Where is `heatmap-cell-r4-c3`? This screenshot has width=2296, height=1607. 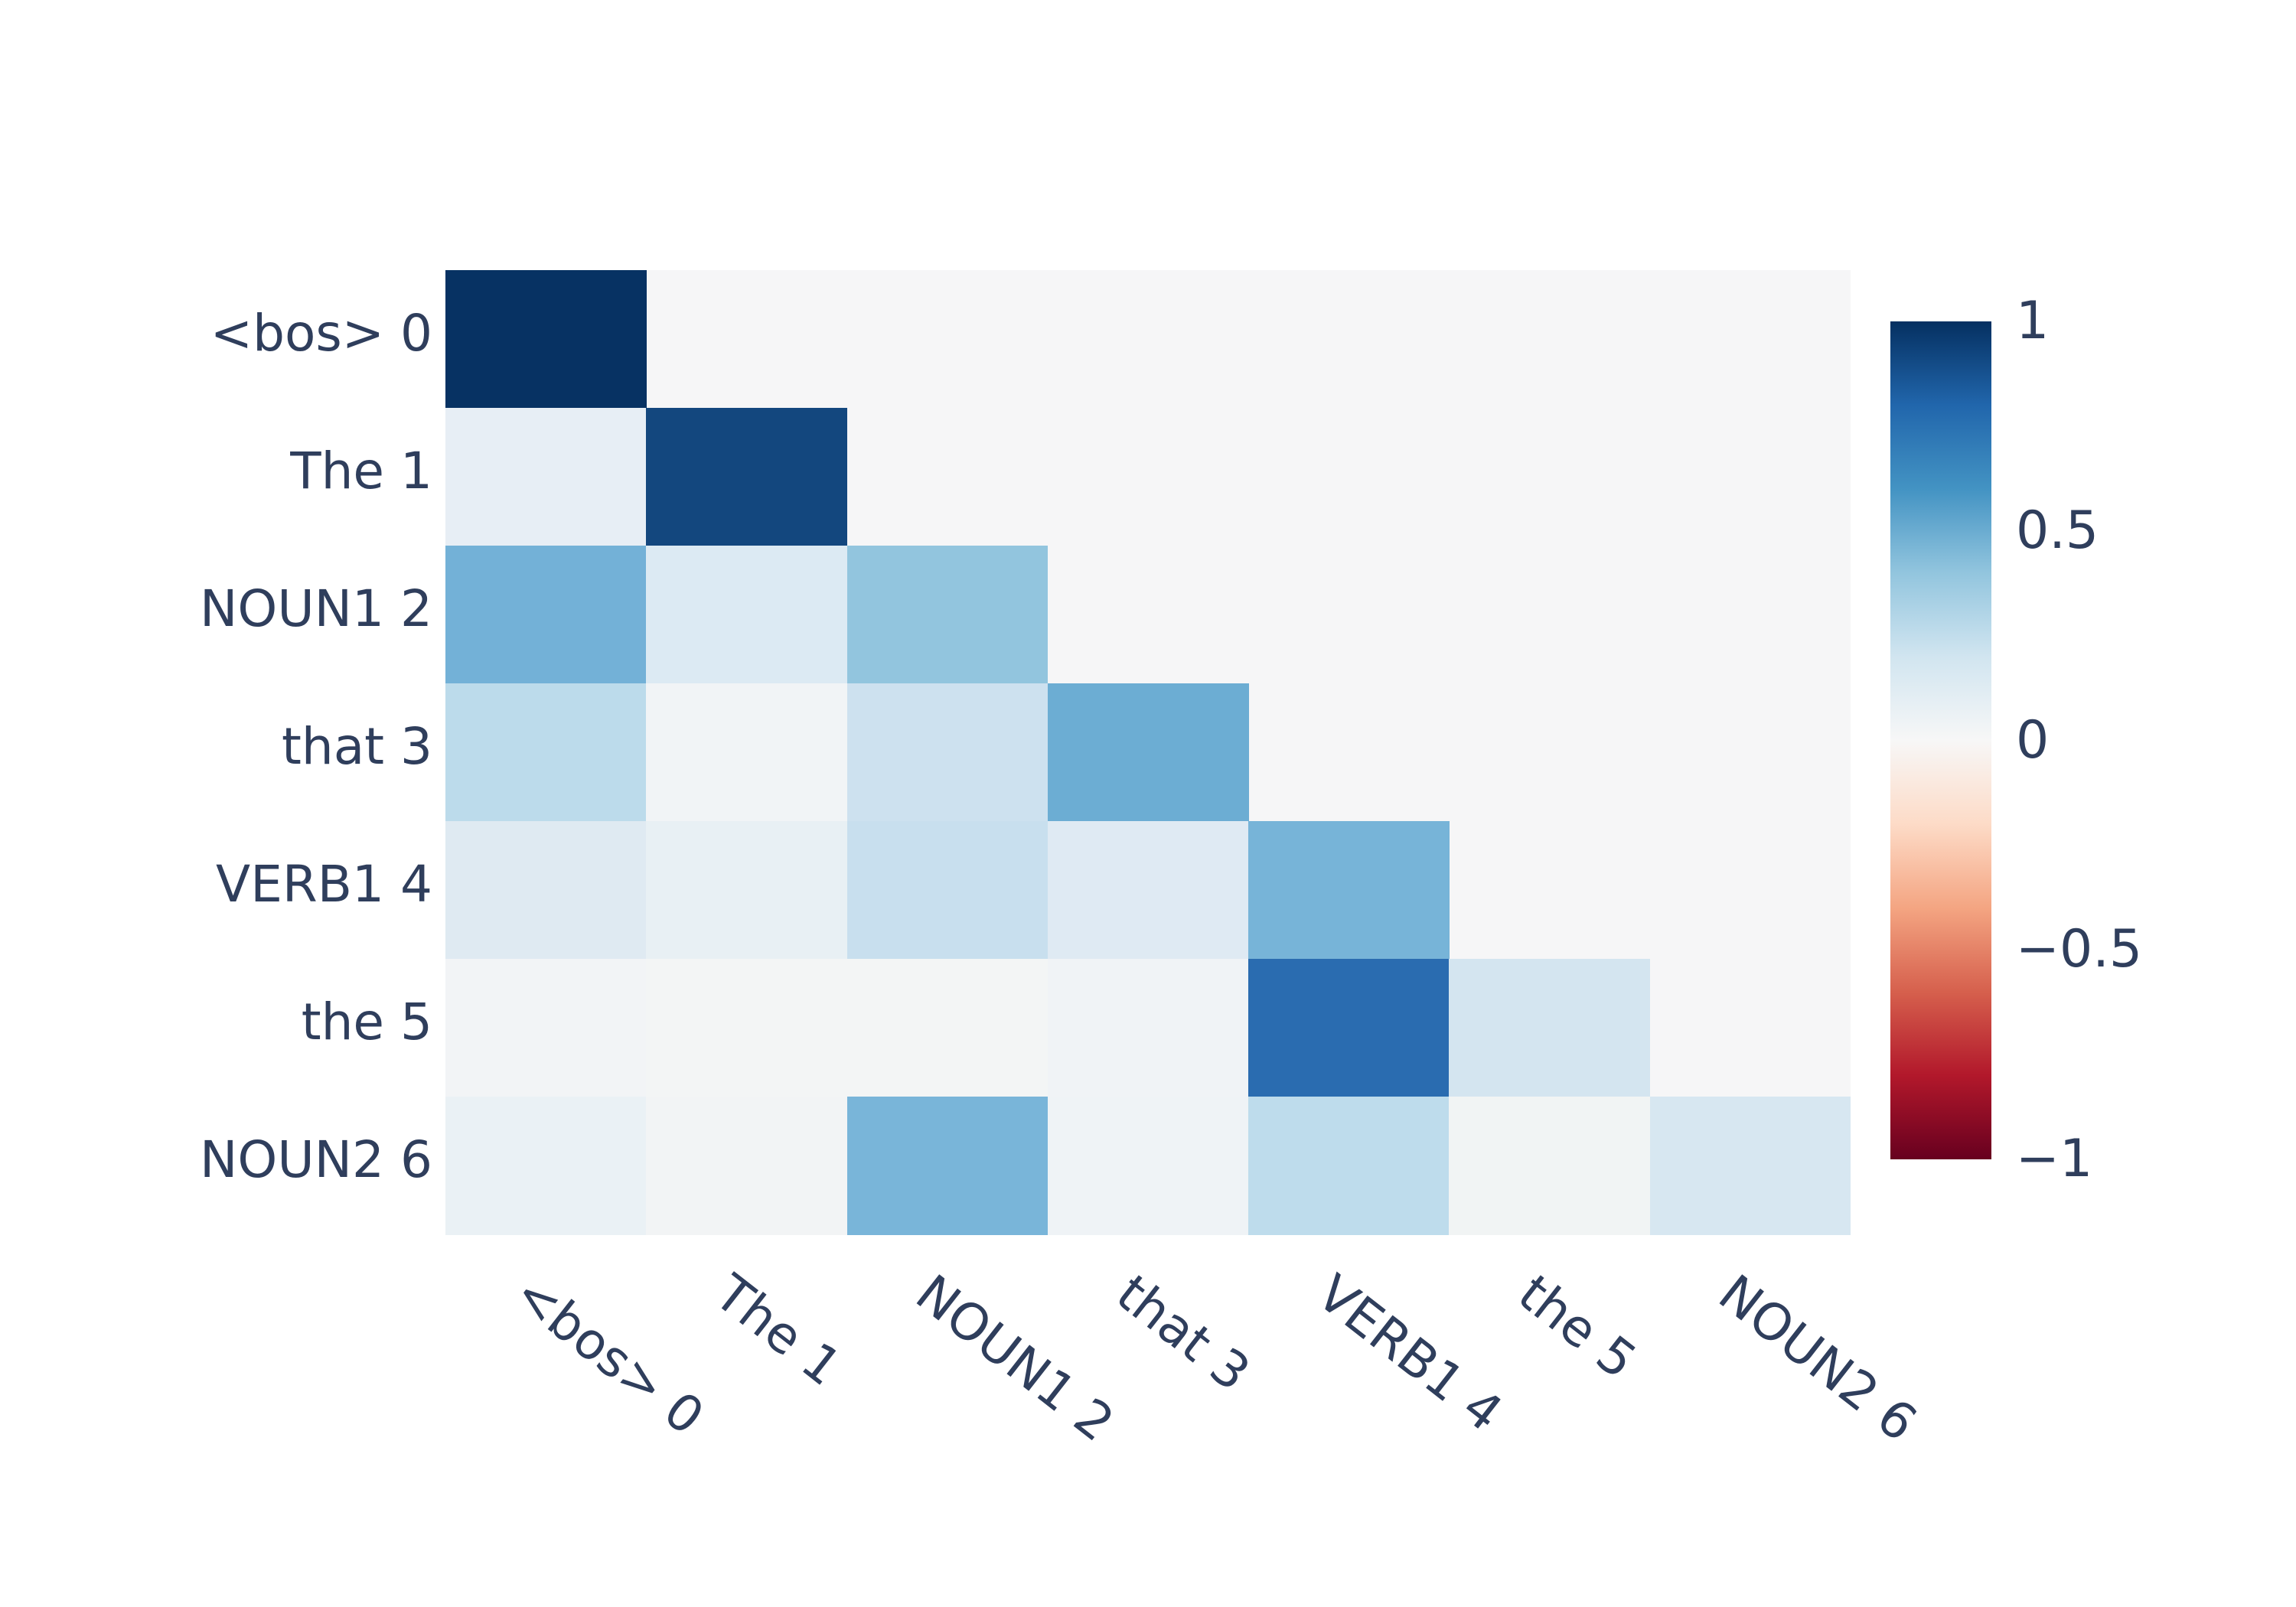
heatmap-cell-r4-c3 is located at coordinates (1148, 890).